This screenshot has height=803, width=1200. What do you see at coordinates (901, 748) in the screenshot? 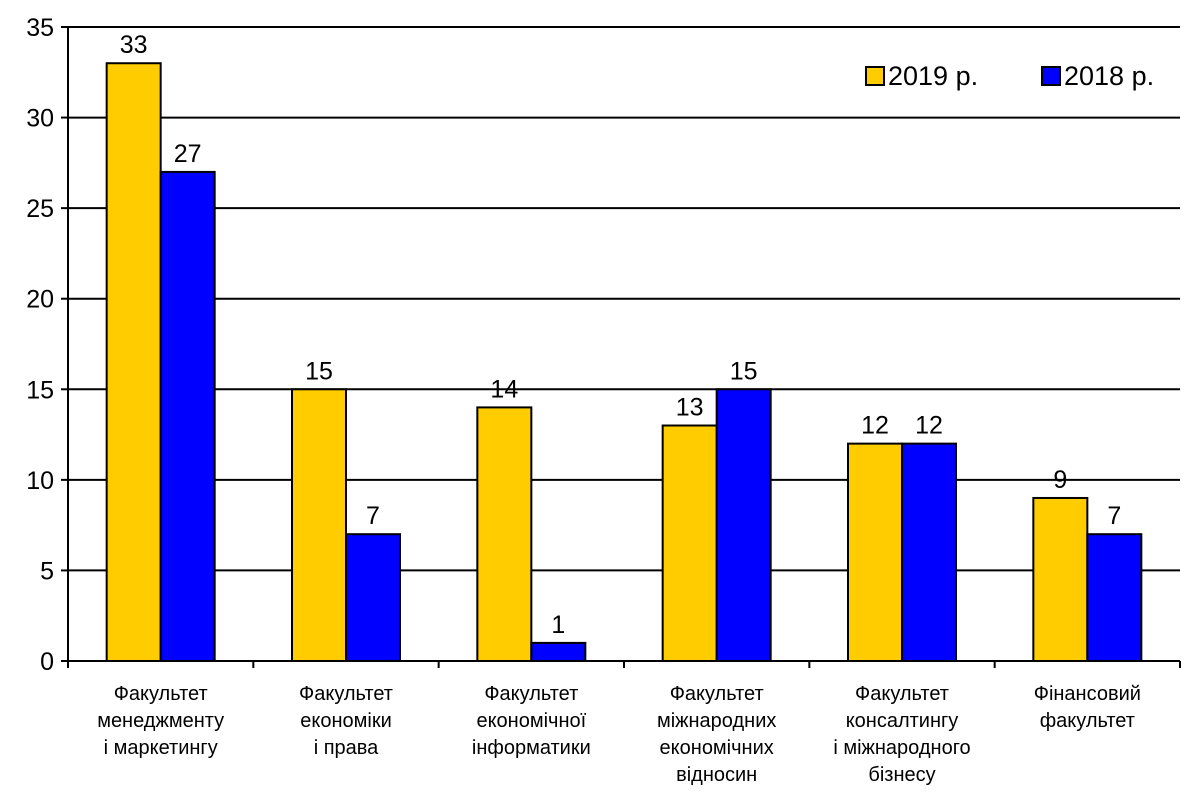
I see `x-tick-label: і міжнародного` at bounding box center [901, 748].